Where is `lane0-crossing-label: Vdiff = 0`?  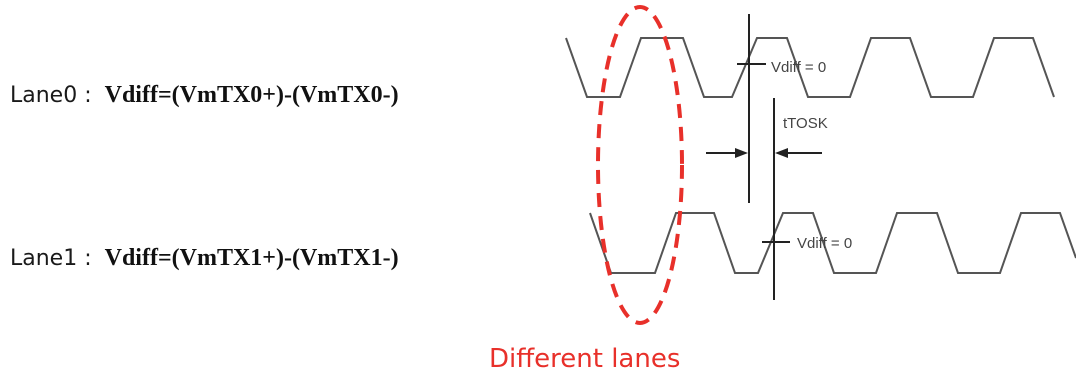 lane0-crossing-label: Vdiff = 0 is located at coordinates (798, 67).